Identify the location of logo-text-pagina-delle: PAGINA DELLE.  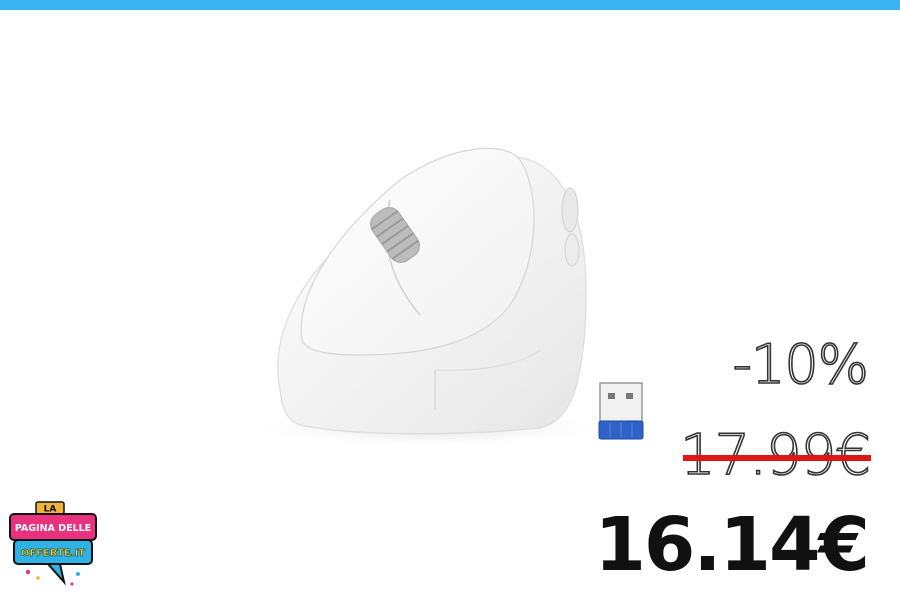
(53, 528).